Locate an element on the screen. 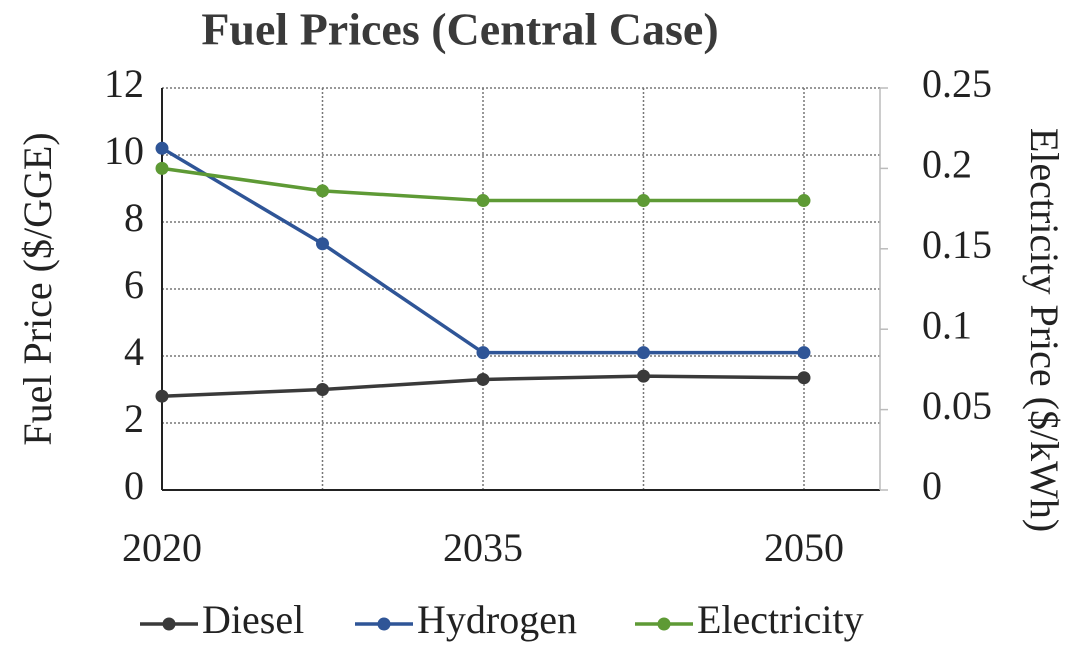 This screenshot has height=650, width=1082. x-tick-label: 2050 is located at coordinates (804, 547).